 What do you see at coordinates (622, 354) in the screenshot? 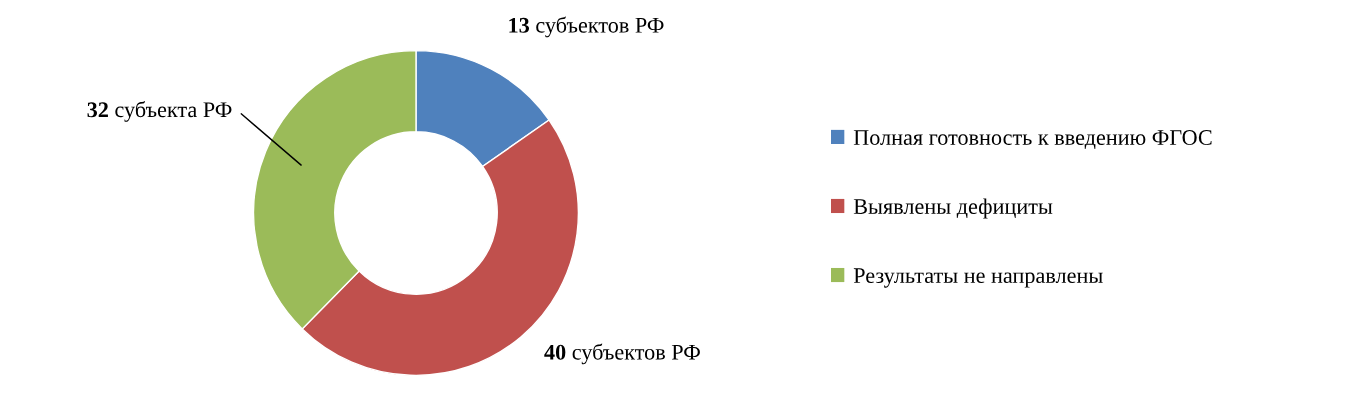
I see `data-label: 40 субъектов РФ` at bounding box center [622, 354].